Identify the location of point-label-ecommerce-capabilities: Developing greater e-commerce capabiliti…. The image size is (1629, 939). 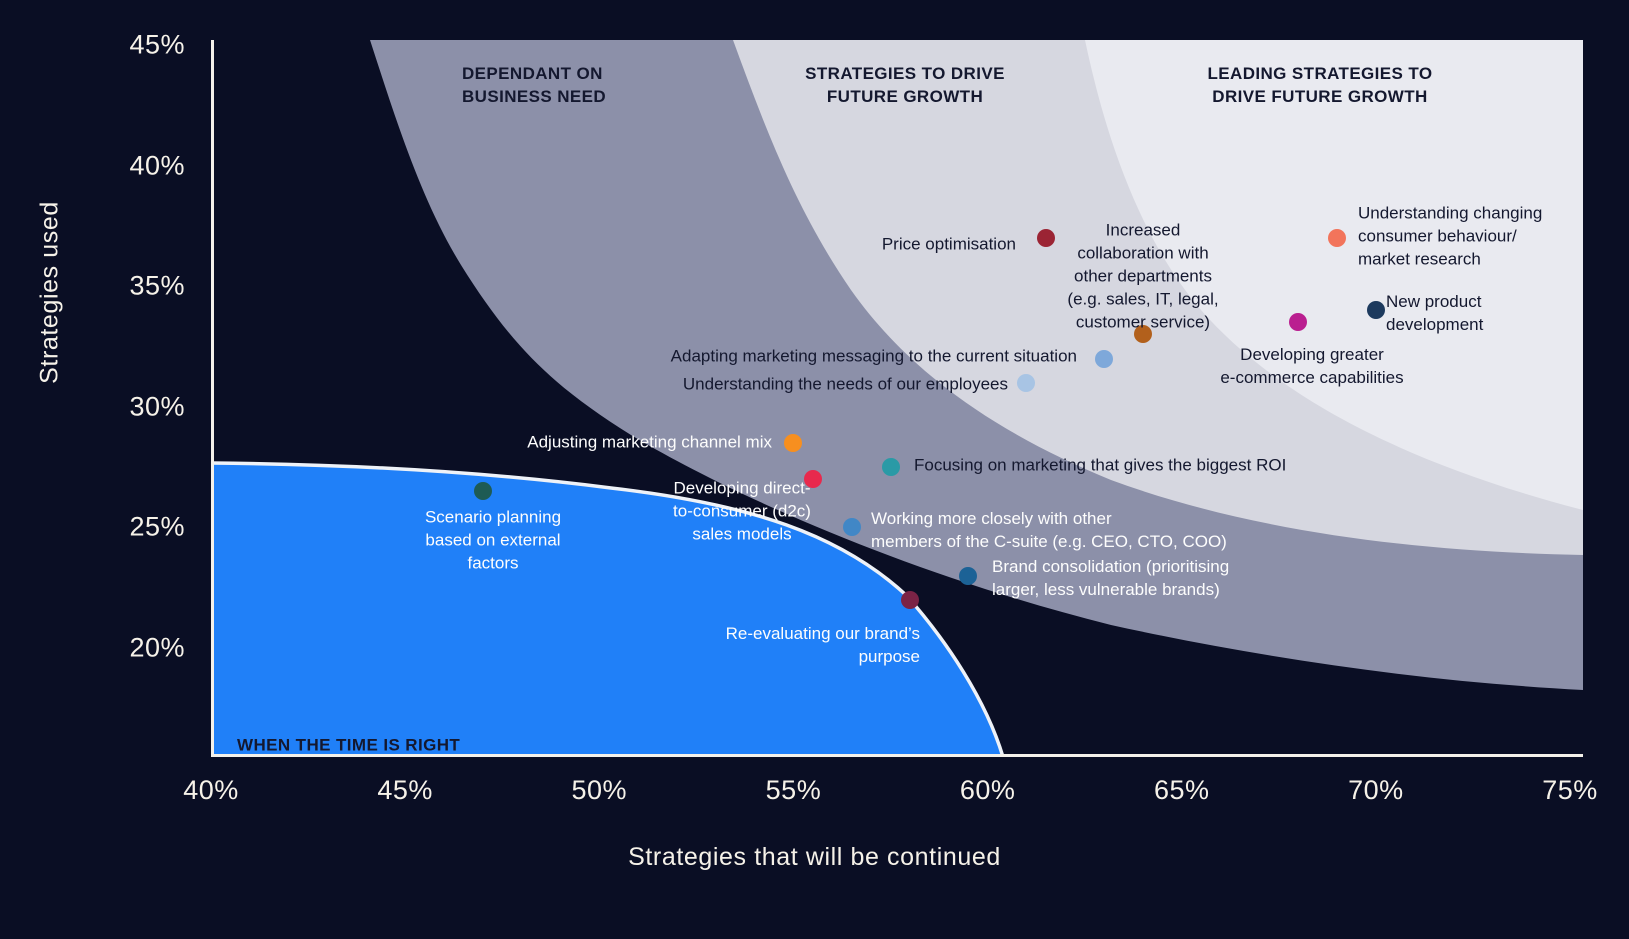
(1312, 366).